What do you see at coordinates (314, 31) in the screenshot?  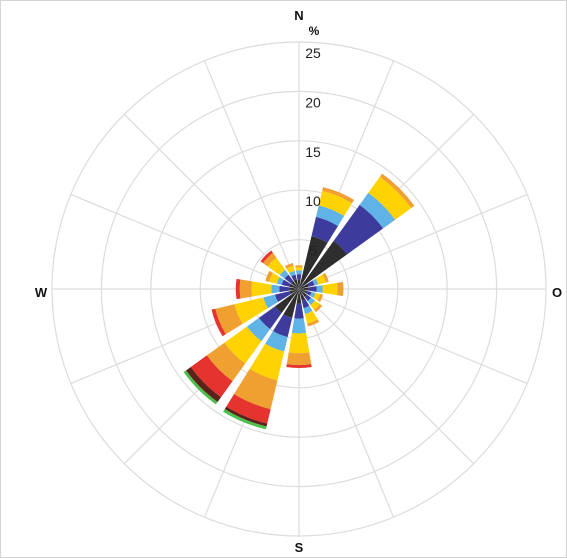 I see `unit-label: %` at bounding box center [314, 31].